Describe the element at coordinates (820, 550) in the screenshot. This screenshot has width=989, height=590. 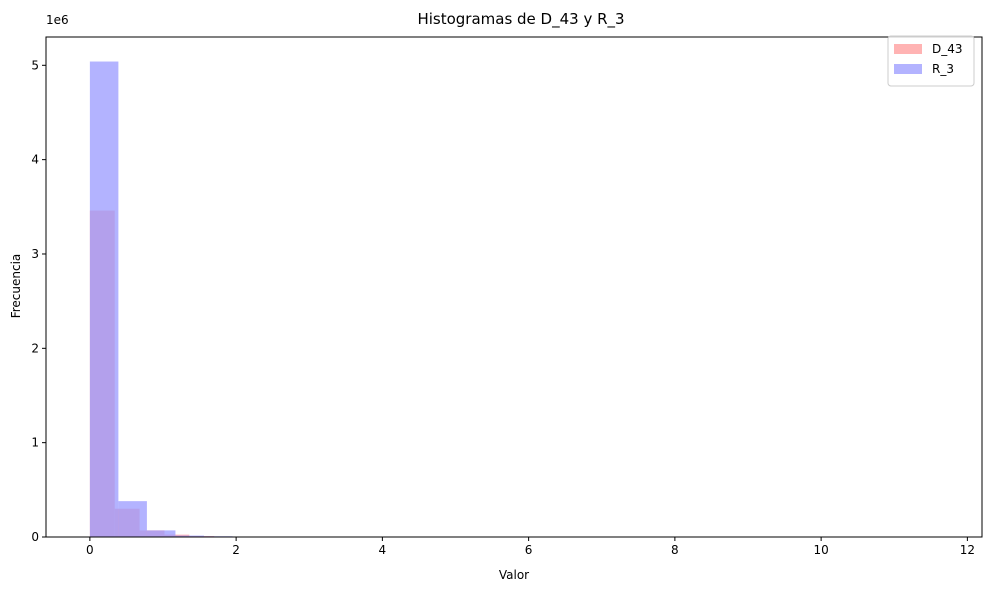
I see `x-tick-label: 10` at that location.